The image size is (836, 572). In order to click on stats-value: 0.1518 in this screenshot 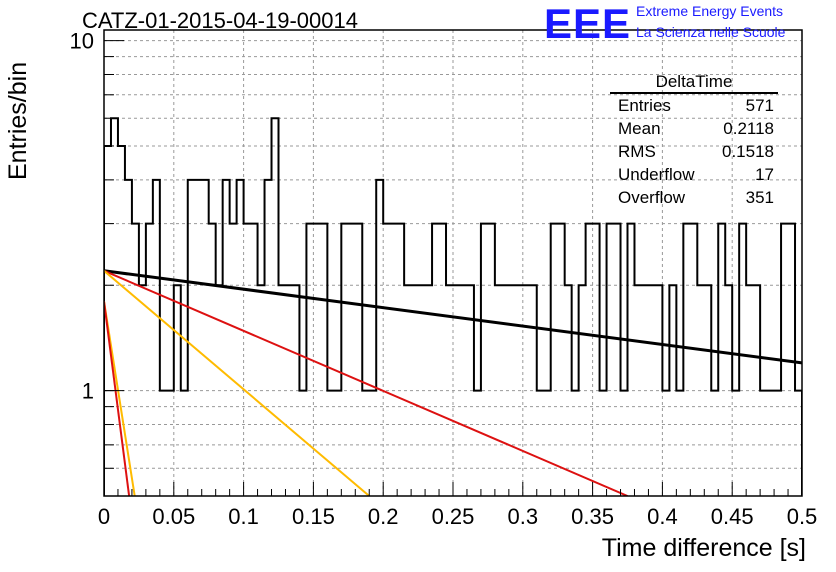, I will do `click(748, 151)`.